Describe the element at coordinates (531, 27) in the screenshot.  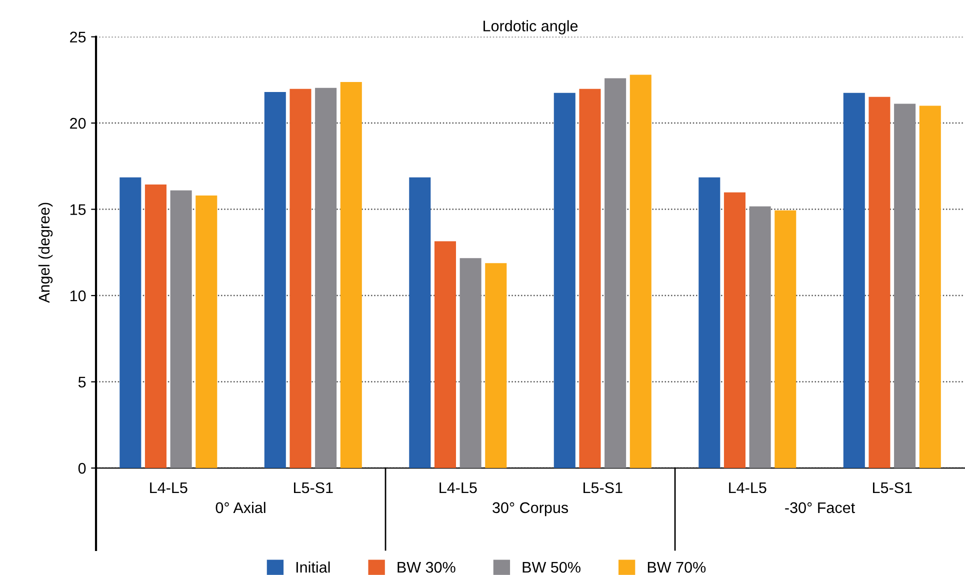
I see `chart-title: Lordotic angle` at that location.